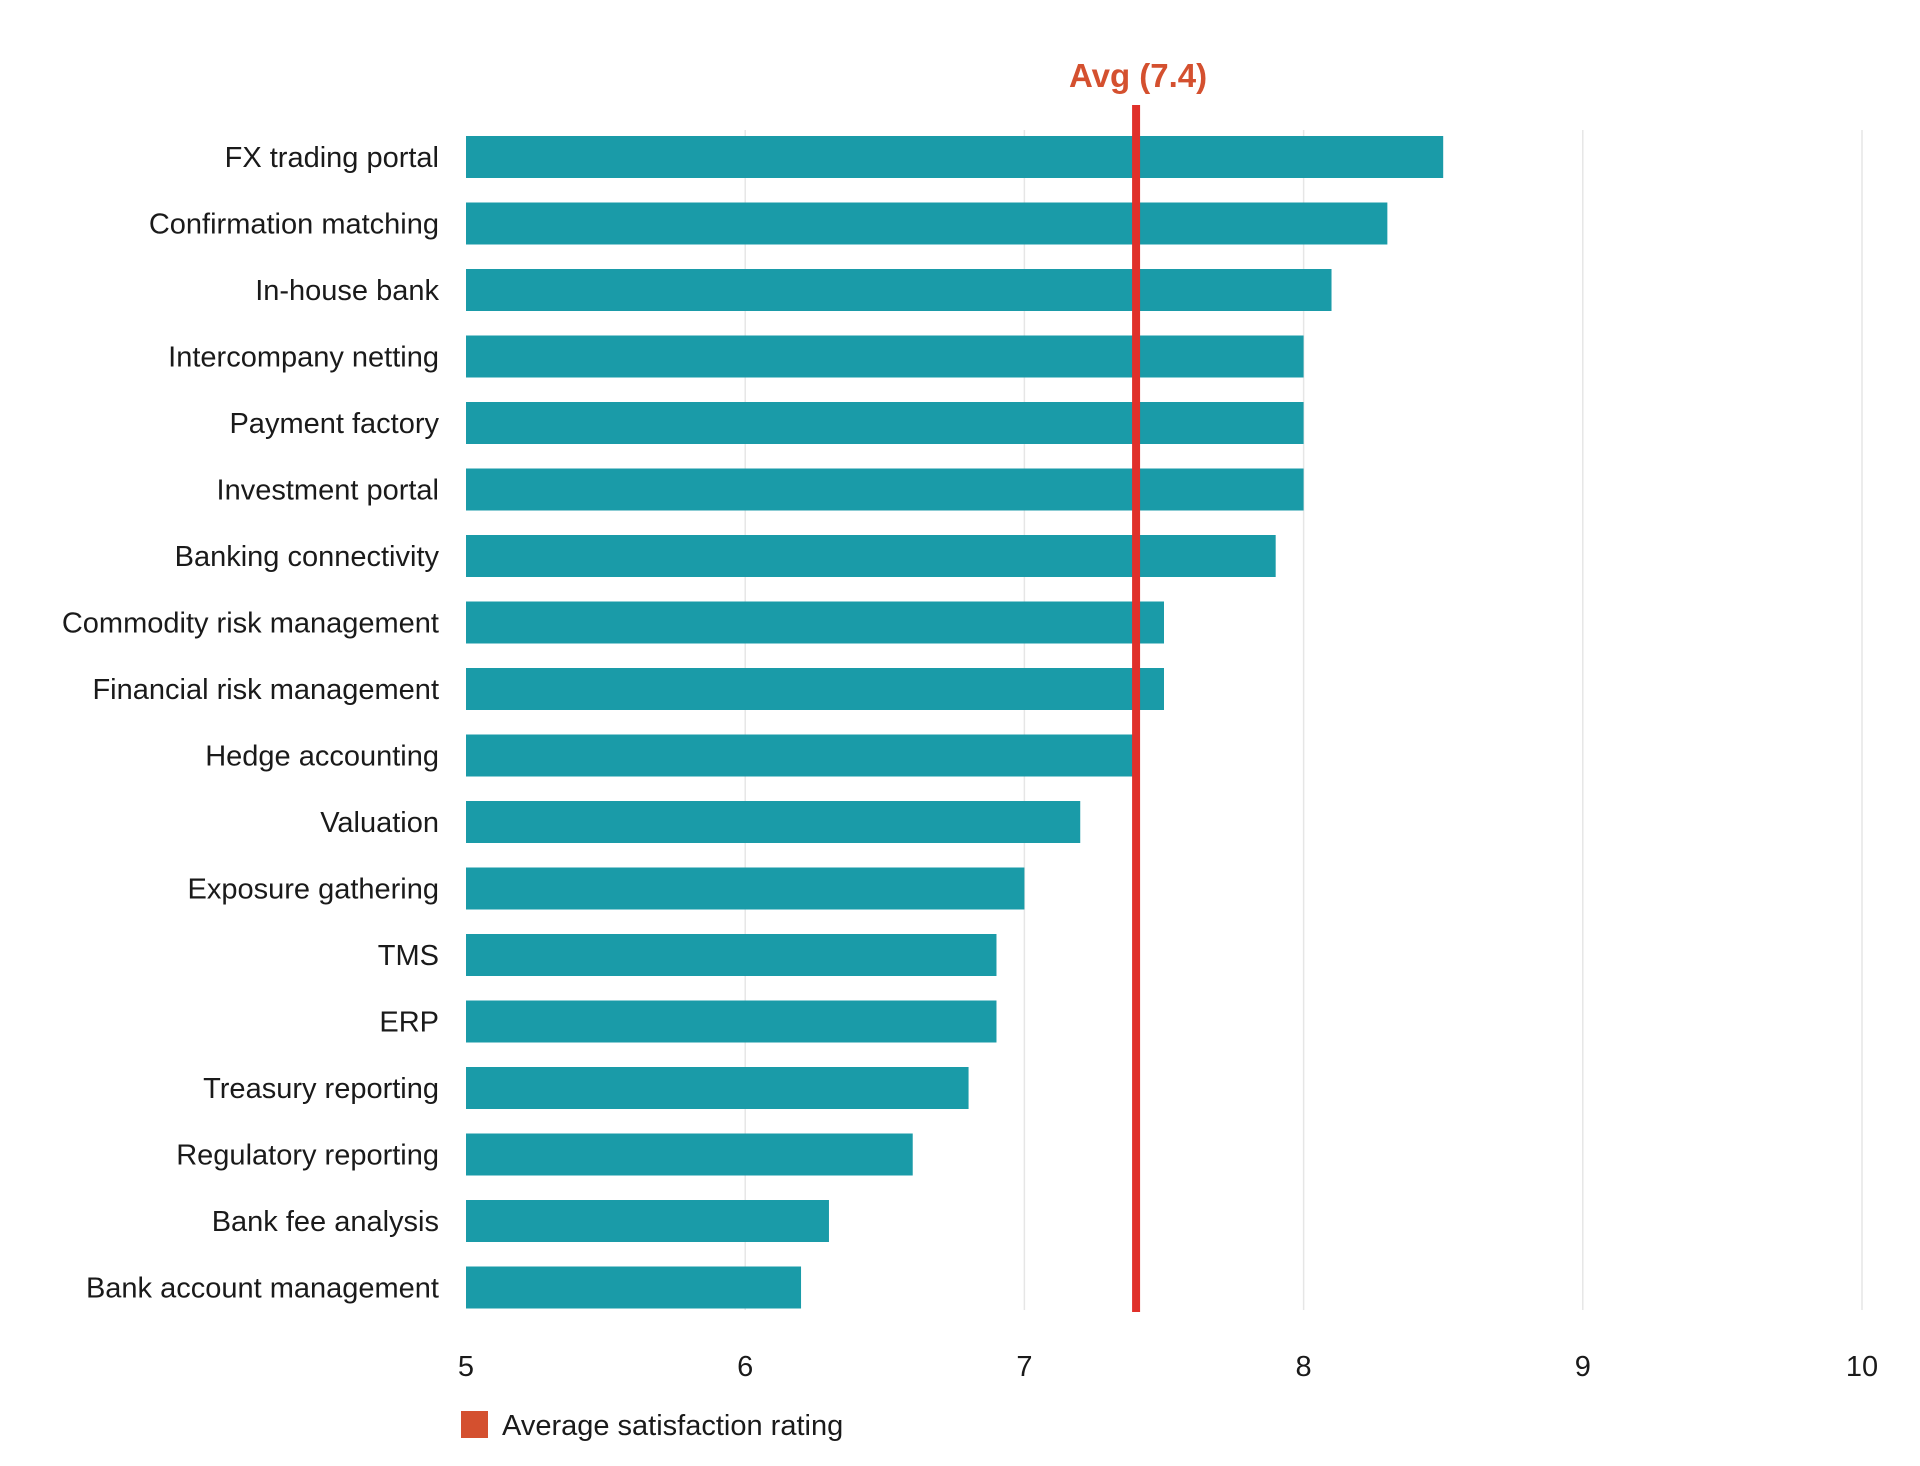 Image resolution: width=1920 pixels, height=1466 pixels. What do you see at coordinates (334, 424) in the screenshot?
I see `category-label: Payment factory` at bounding box center [334, 424].